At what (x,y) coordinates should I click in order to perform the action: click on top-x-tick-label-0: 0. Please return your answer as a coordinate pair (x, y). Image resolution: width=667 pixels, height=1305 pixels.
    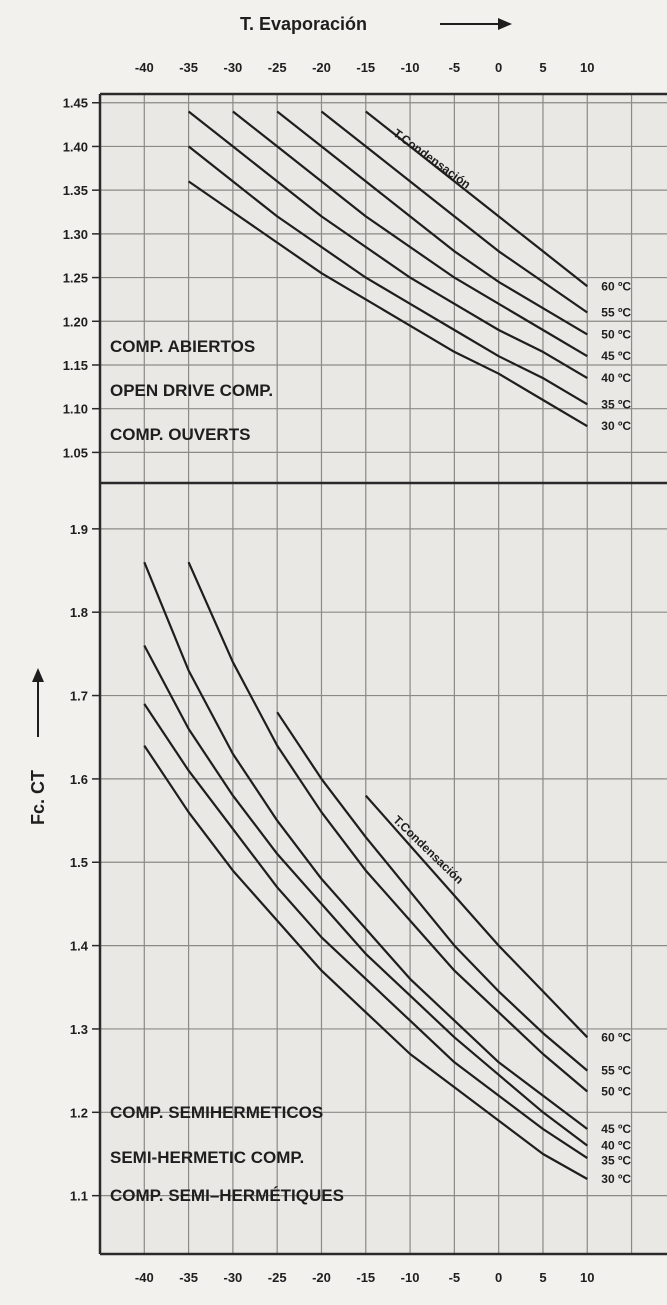
    Looking at the image, I should click on (498, 67).